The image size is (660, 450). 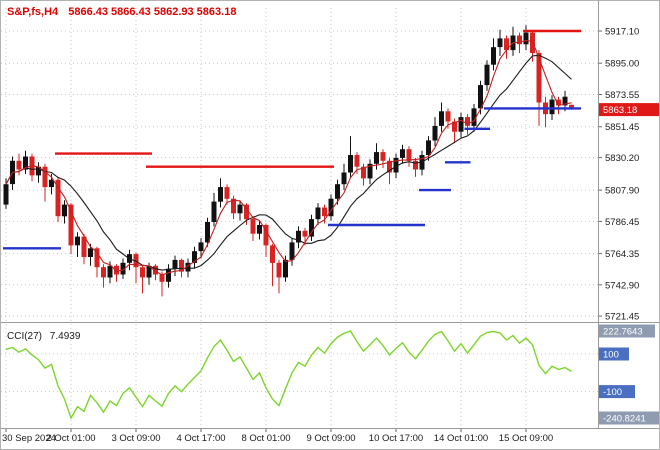 I want to click on time-axis-label: 9 Oct 09:00, so click(x=330, y=438).